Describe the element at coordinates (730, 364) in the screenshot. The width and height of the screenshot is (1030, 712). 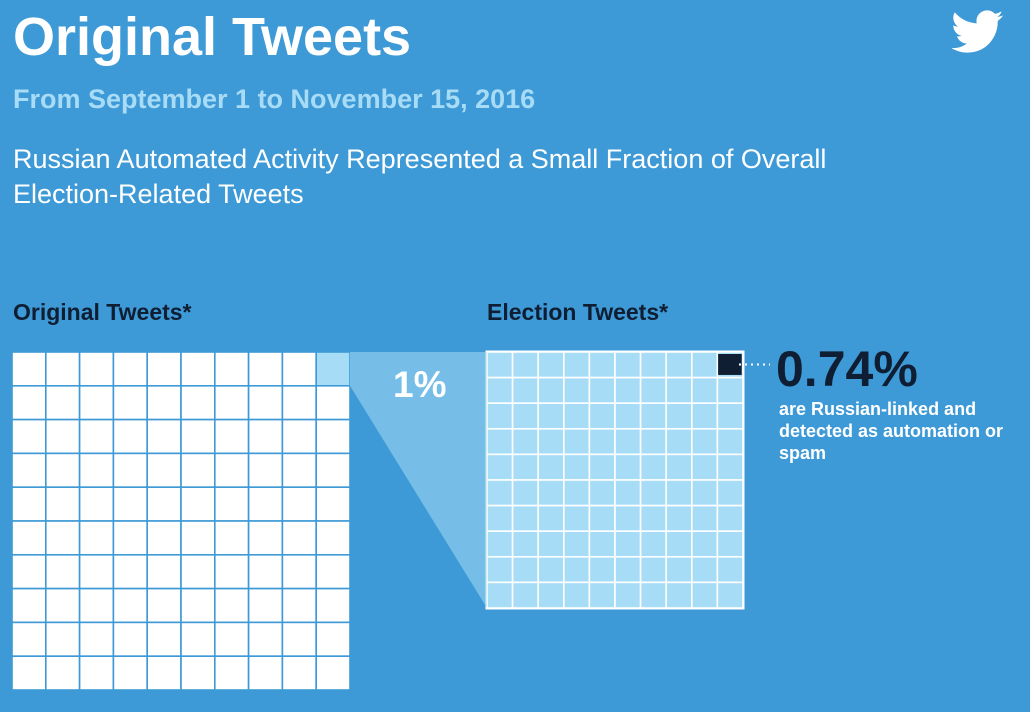
I see `election-highlight-cell` at that location.